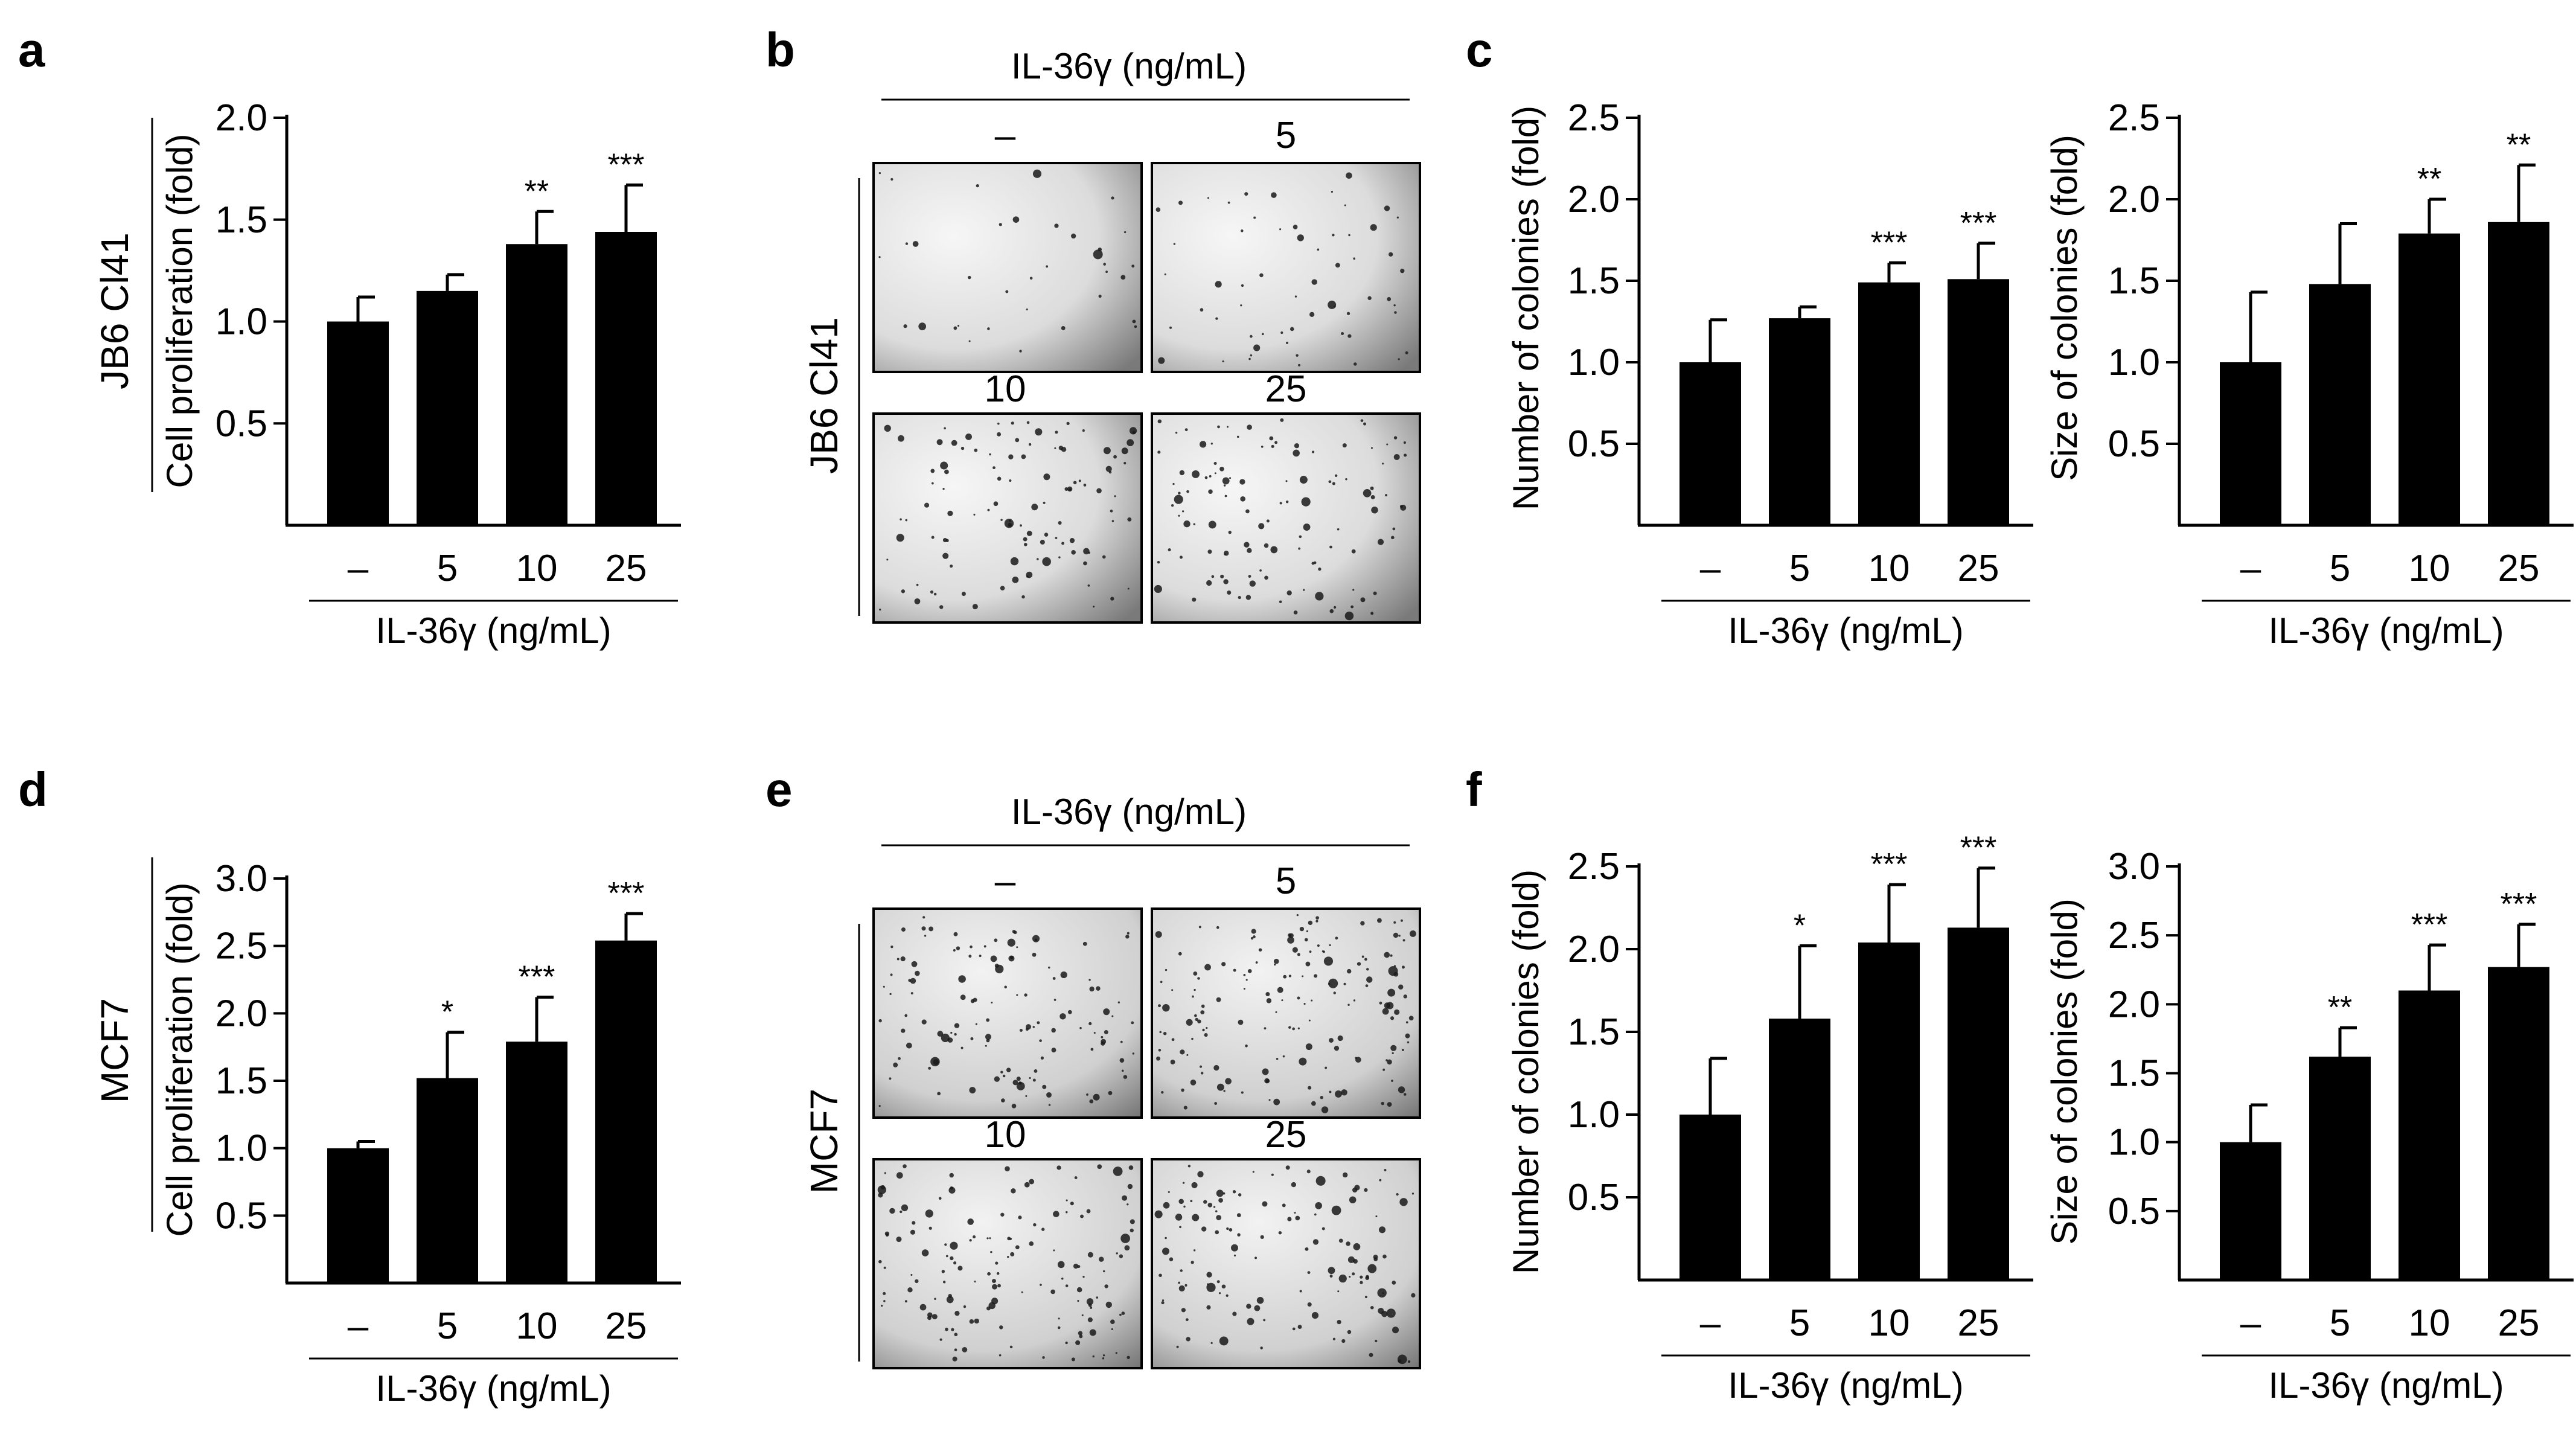 This screenshot has height=1437, width=2576. I want to click on dose-label: 25, so click(1286, 389).